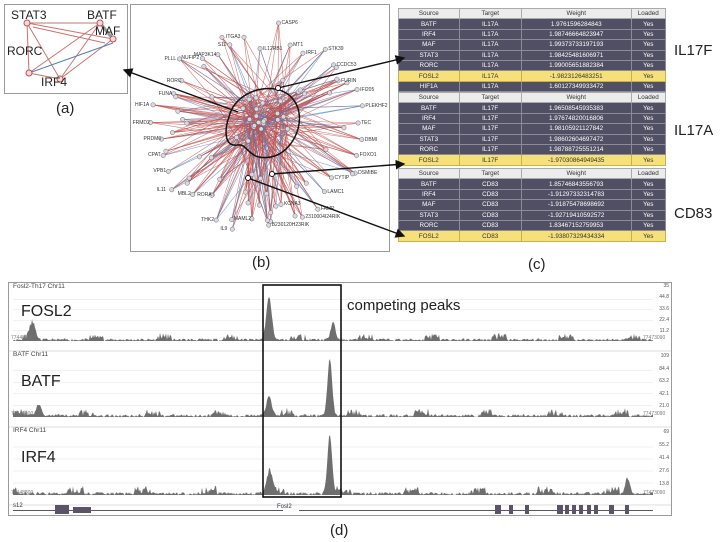 This screenshot has width=720, height=542. I want to click on node-label: MAP3K14, so click(205, 54).